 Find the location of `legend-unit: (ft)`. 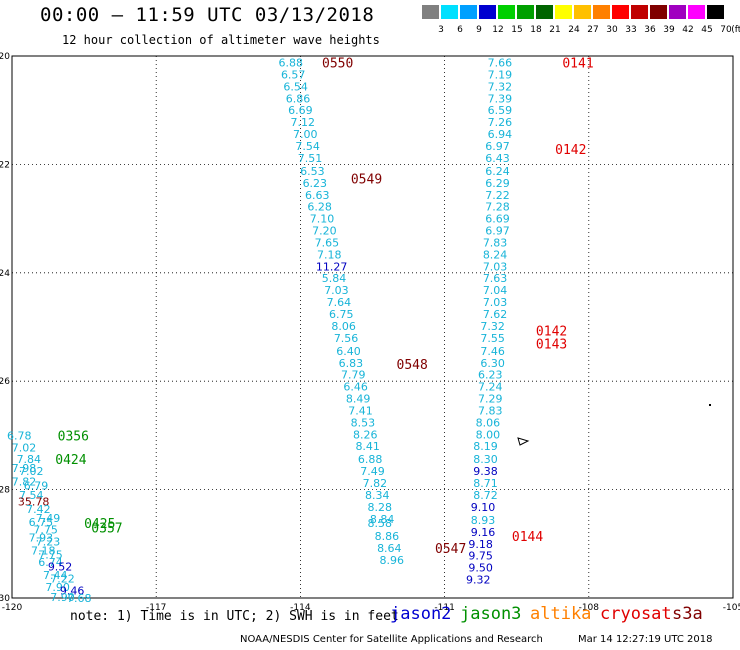

legend-unit: (ft) is located at coordinates (735, 30).